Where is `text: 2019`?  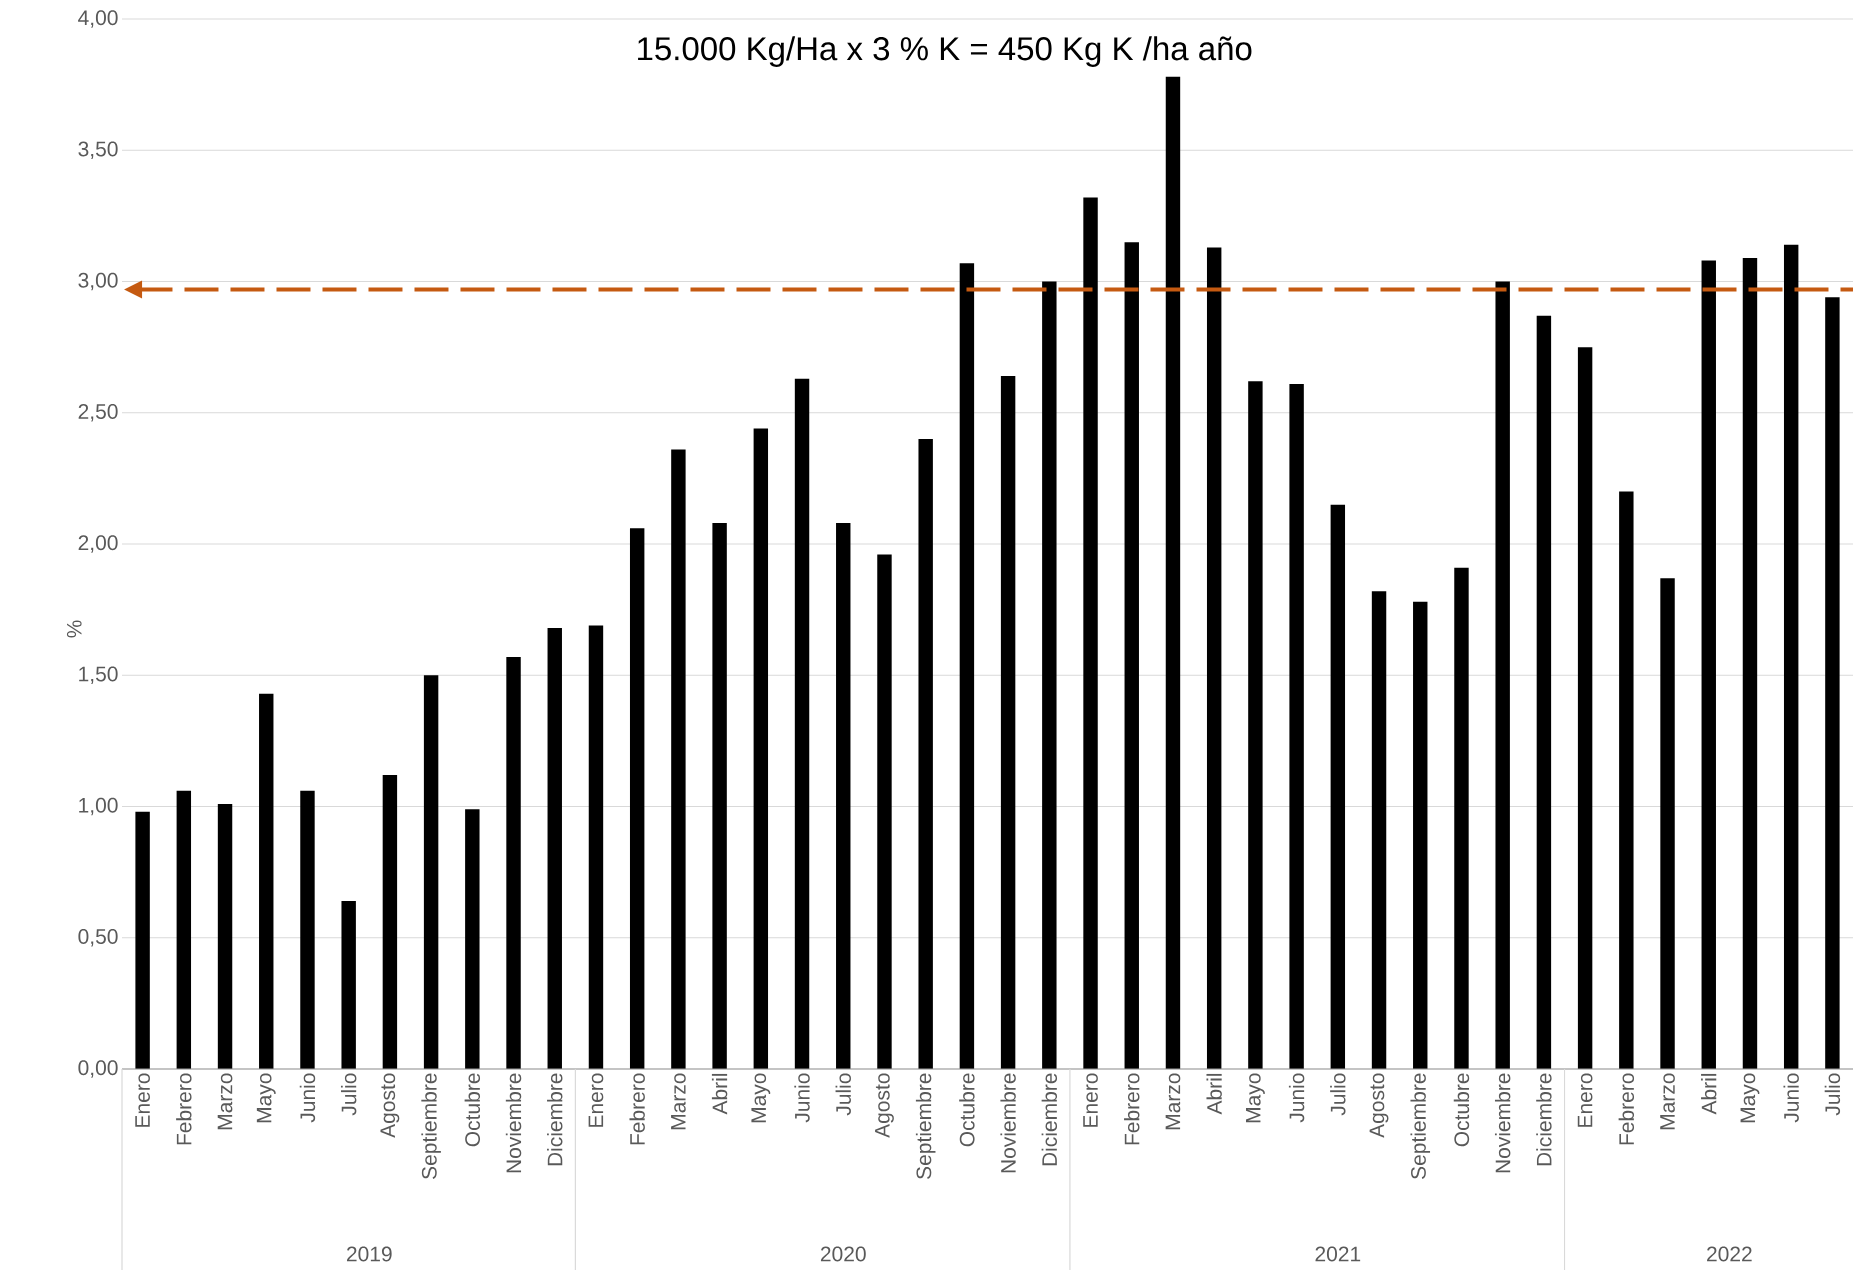 text: 2019 is located at coordinates (369, 1254).